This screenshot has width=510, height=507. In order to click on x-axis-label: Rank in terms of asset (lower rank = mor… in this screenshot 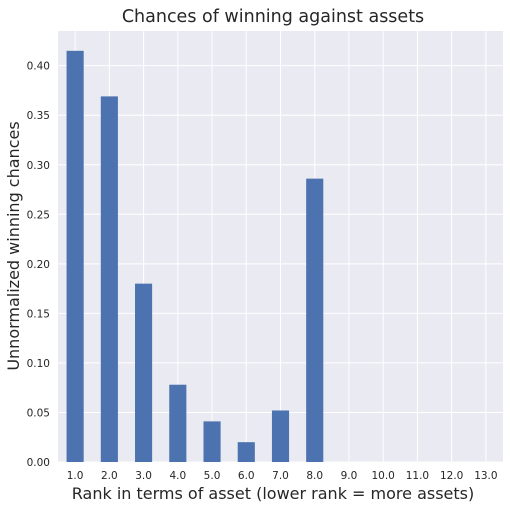, I will do `click(273, 493)`.